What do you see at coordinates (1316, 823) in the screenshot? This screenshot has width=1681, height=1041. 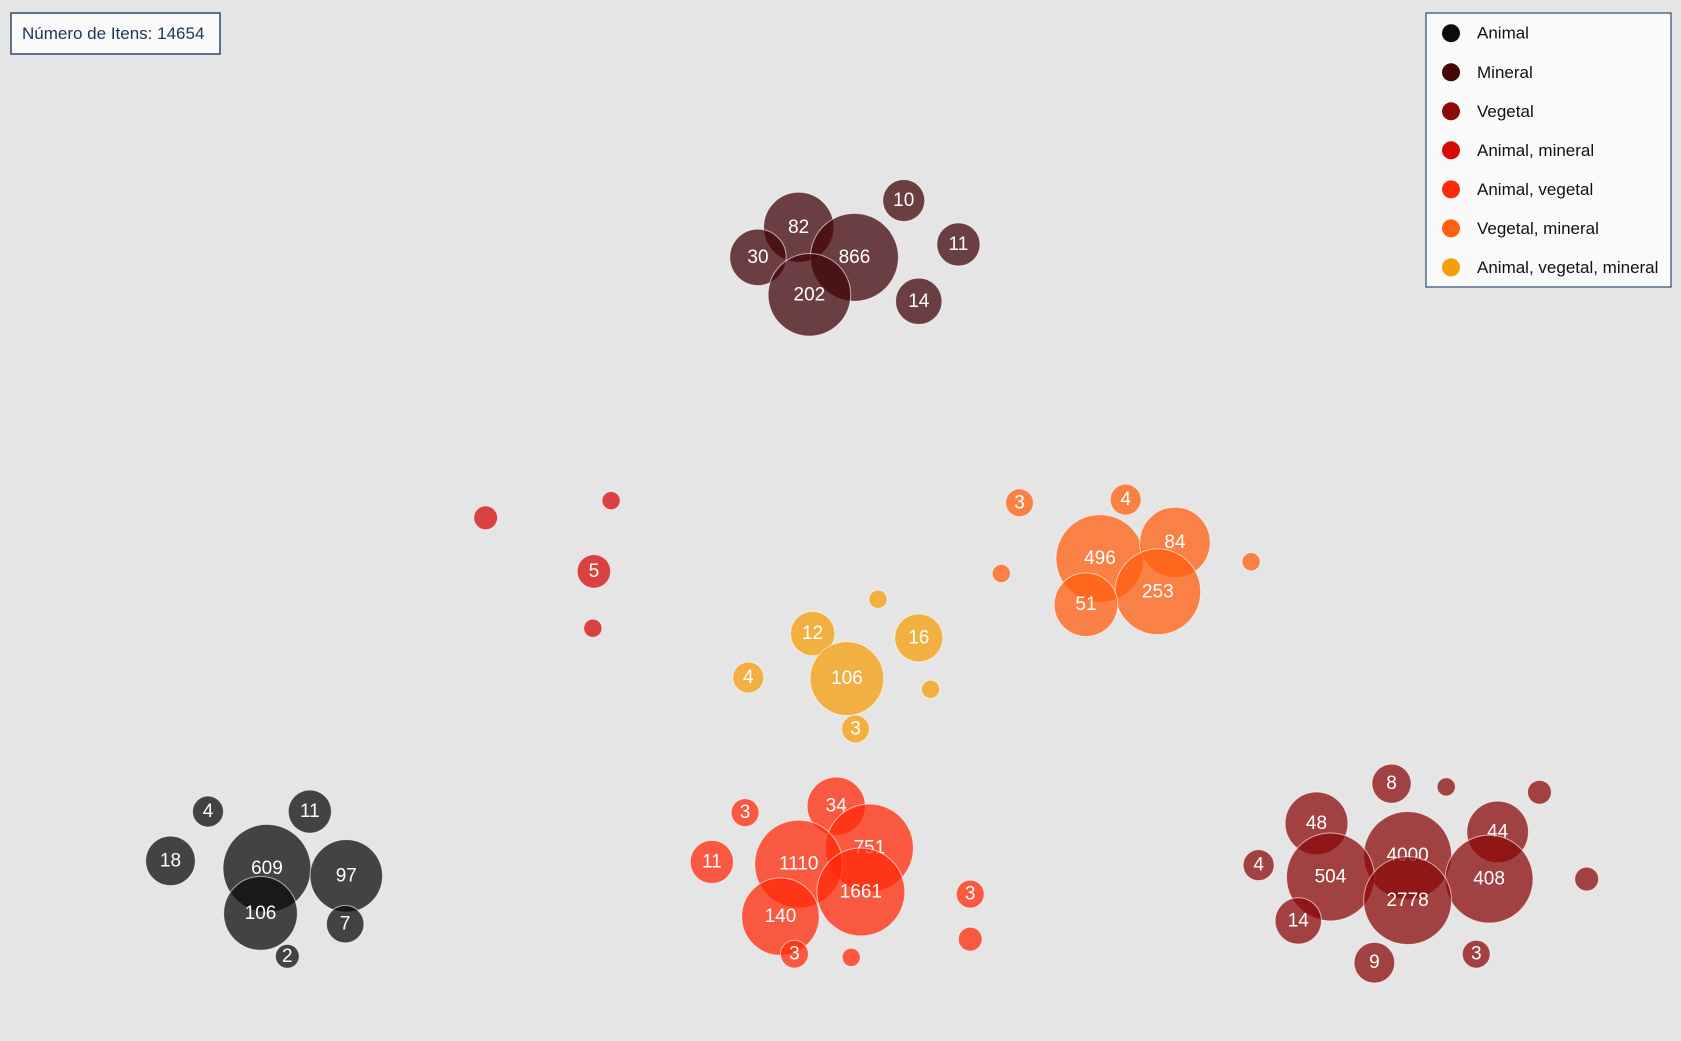 I see `bubble-label: 48` at bounding box center [1316, 823].